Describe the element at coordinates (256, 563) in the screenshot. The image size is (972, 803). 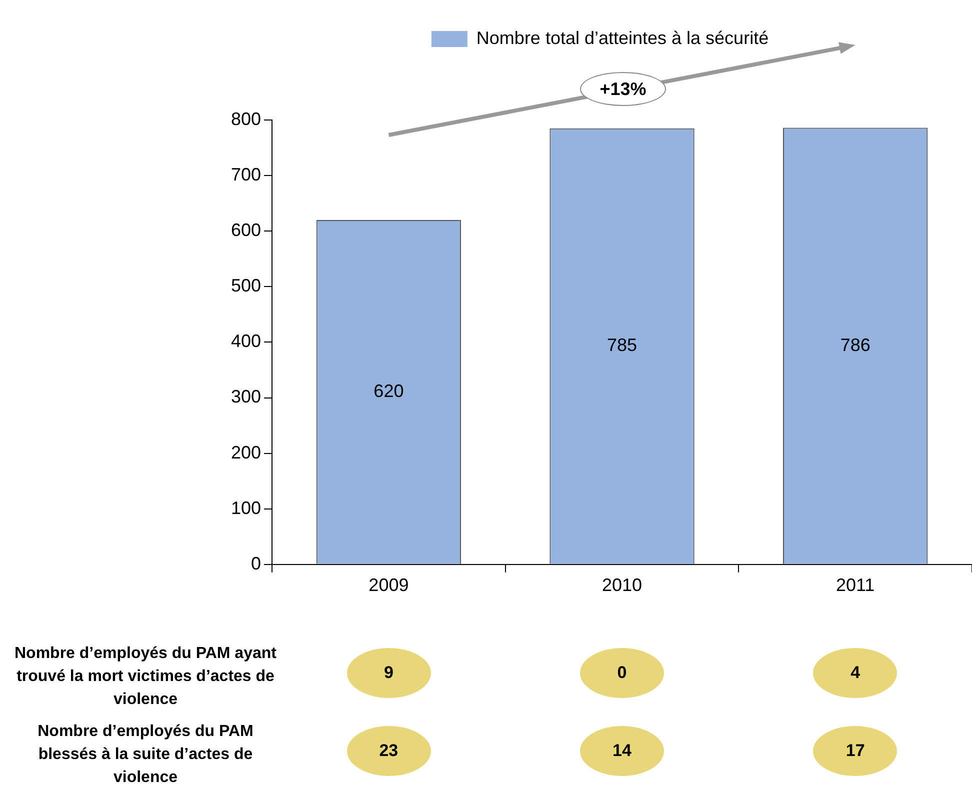
I see `y-tick-label: 0` at that location.